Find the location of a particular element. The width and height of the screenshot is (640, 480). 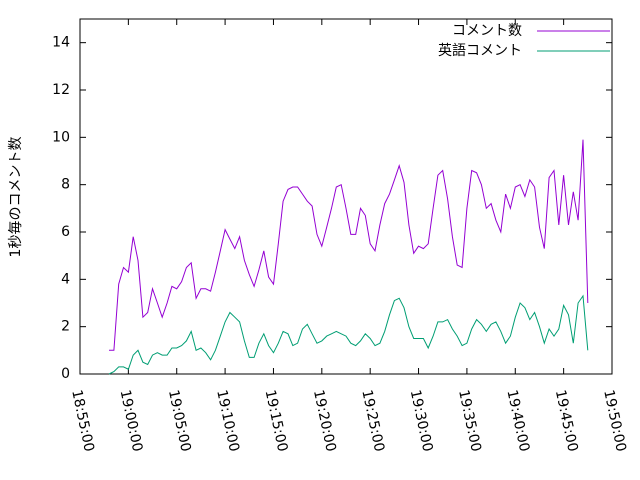

x-tick-label: 19:40:00 is located at coordinates (517, 420).